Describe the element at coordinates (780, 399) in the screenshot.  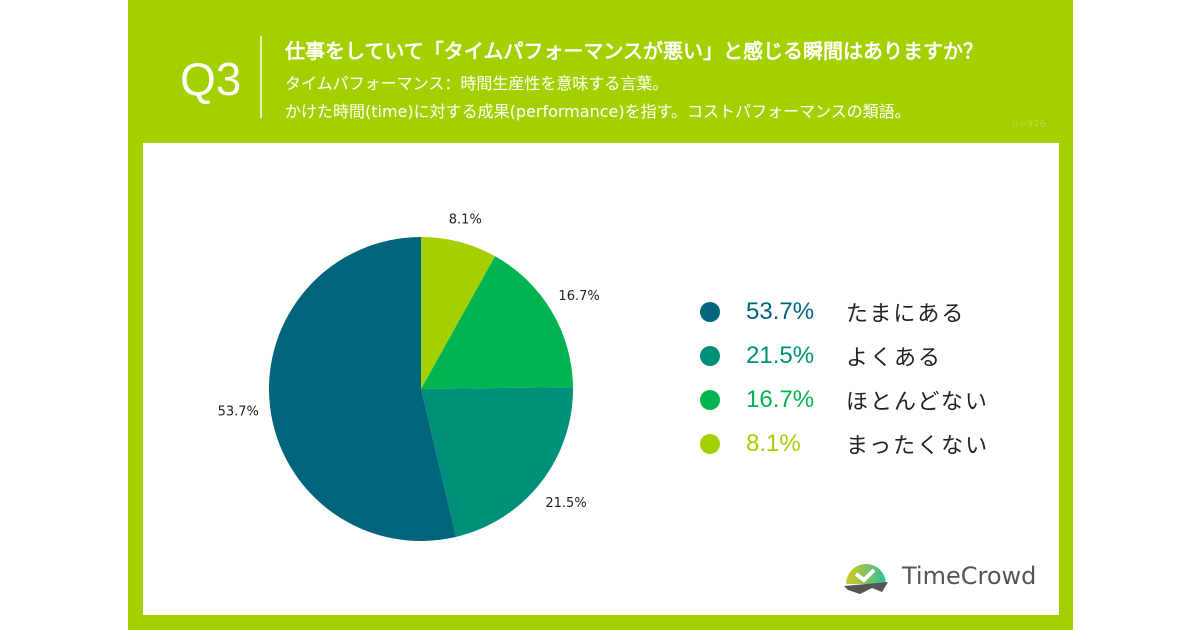
I see `legend-percent: 16.7%` at that location.